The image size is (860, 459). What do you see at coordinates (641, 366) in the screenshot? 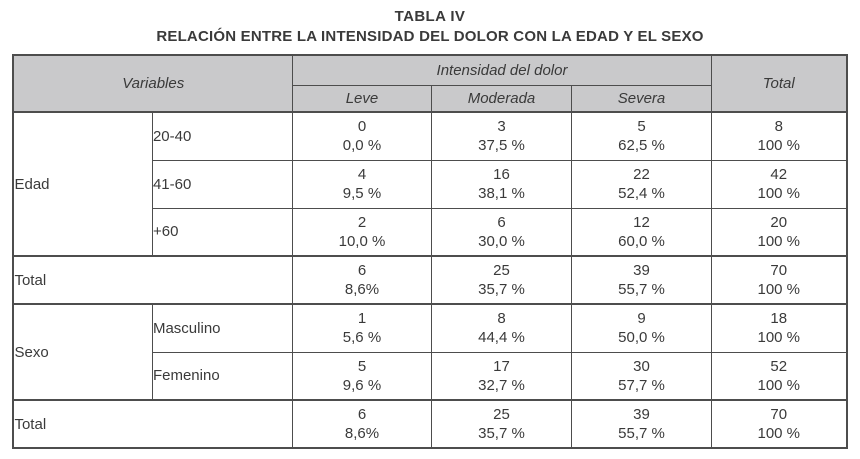
I see `count-value: 30` at bounding box center [641, 366].